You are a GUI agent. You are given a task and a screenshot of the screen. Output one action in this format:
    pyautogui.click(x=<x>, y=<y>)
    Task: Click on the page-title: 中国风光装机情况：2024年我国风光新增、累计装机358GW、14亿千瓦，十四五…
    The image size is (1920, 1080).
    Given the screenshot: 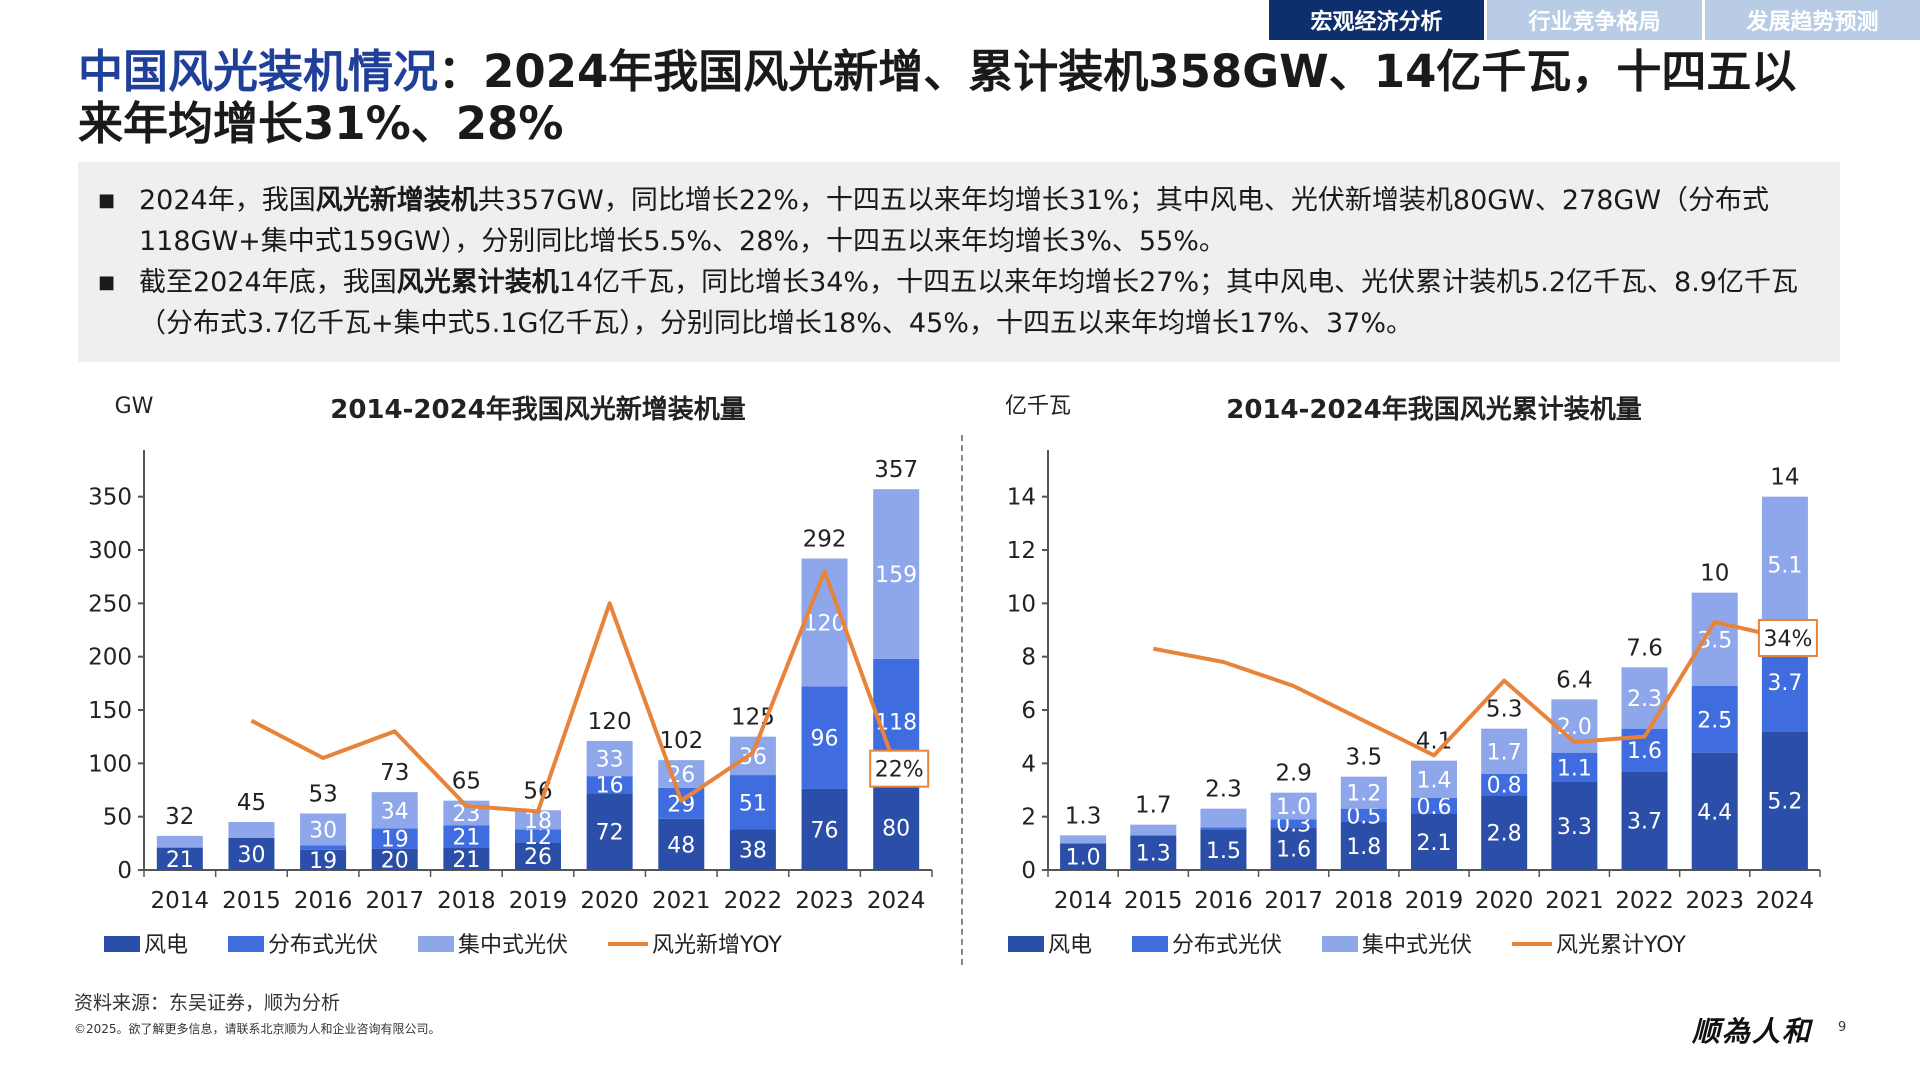 What is the action you would take?
    pyautogui.click(x=948, y=98)
    